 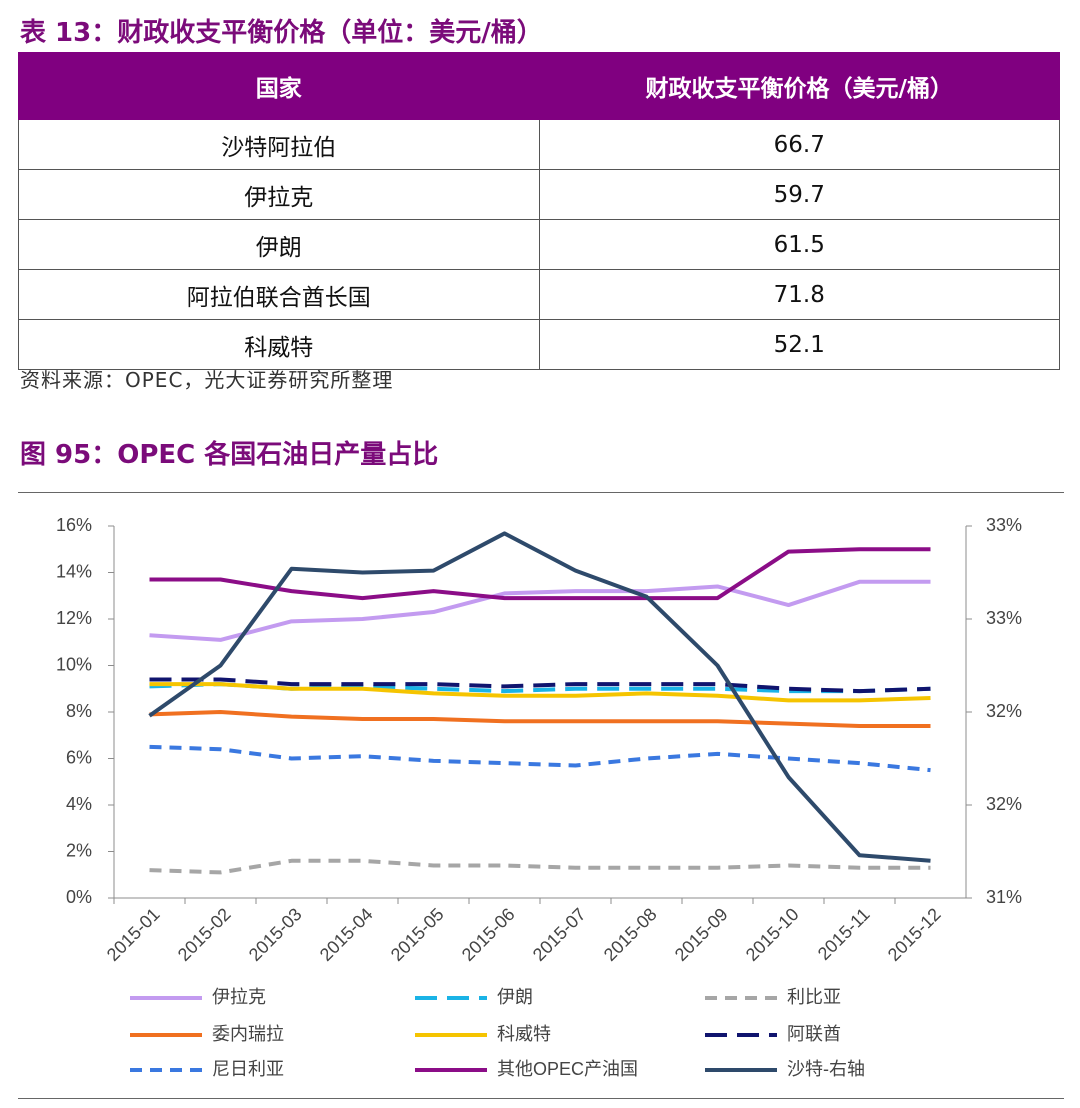 What do you see at coordinates (488, 934) in the screenshot?
I see `x-tick-label: 2015-06` at bounding box center [488, 934].